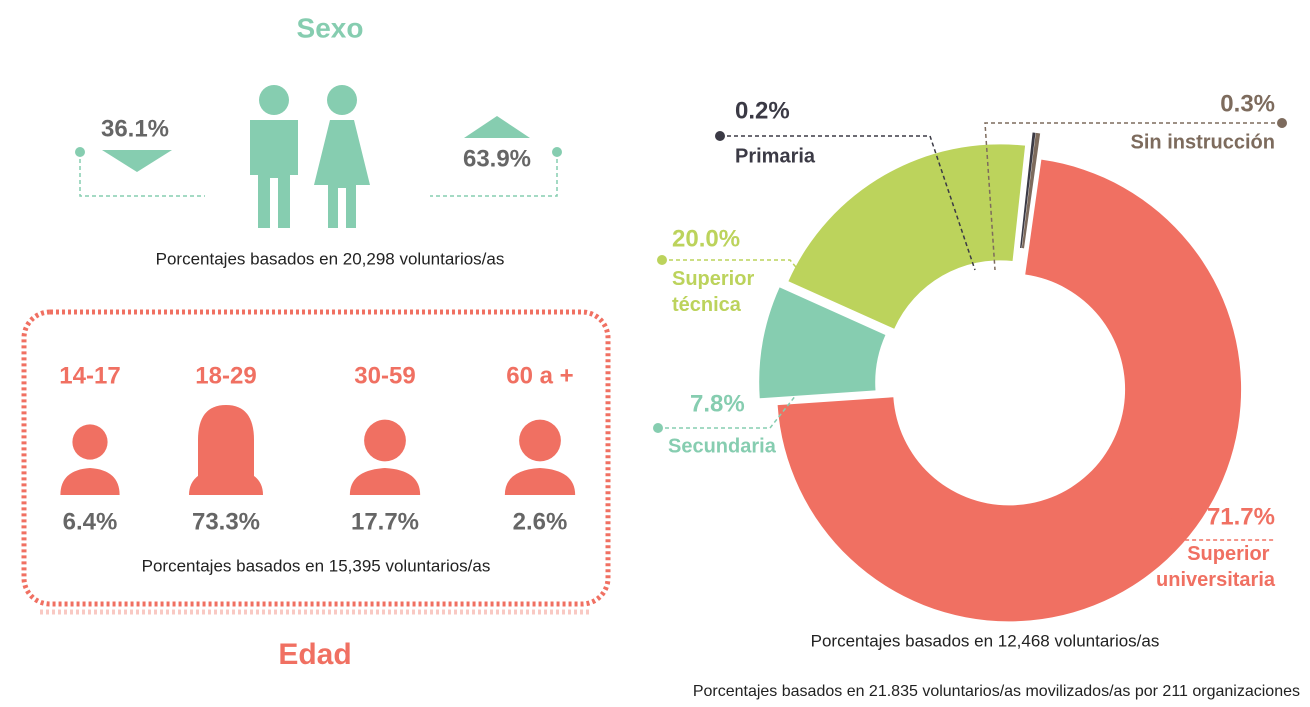  I want to click on category-label: Superior universitaria, so click(1216, 567).